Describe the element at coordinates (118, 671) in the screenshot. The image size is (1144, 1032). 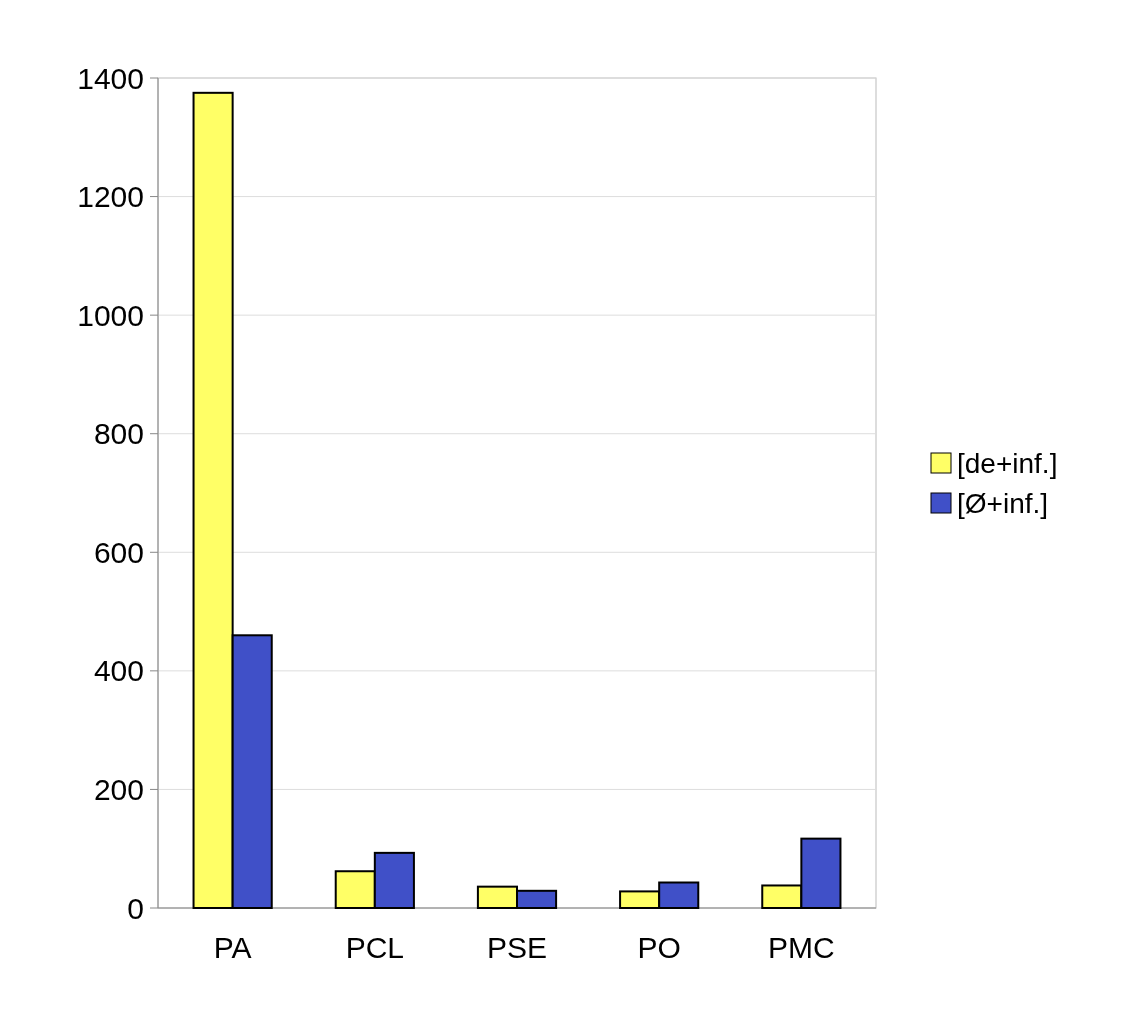
I see `y-tick-label: 400` at that location.